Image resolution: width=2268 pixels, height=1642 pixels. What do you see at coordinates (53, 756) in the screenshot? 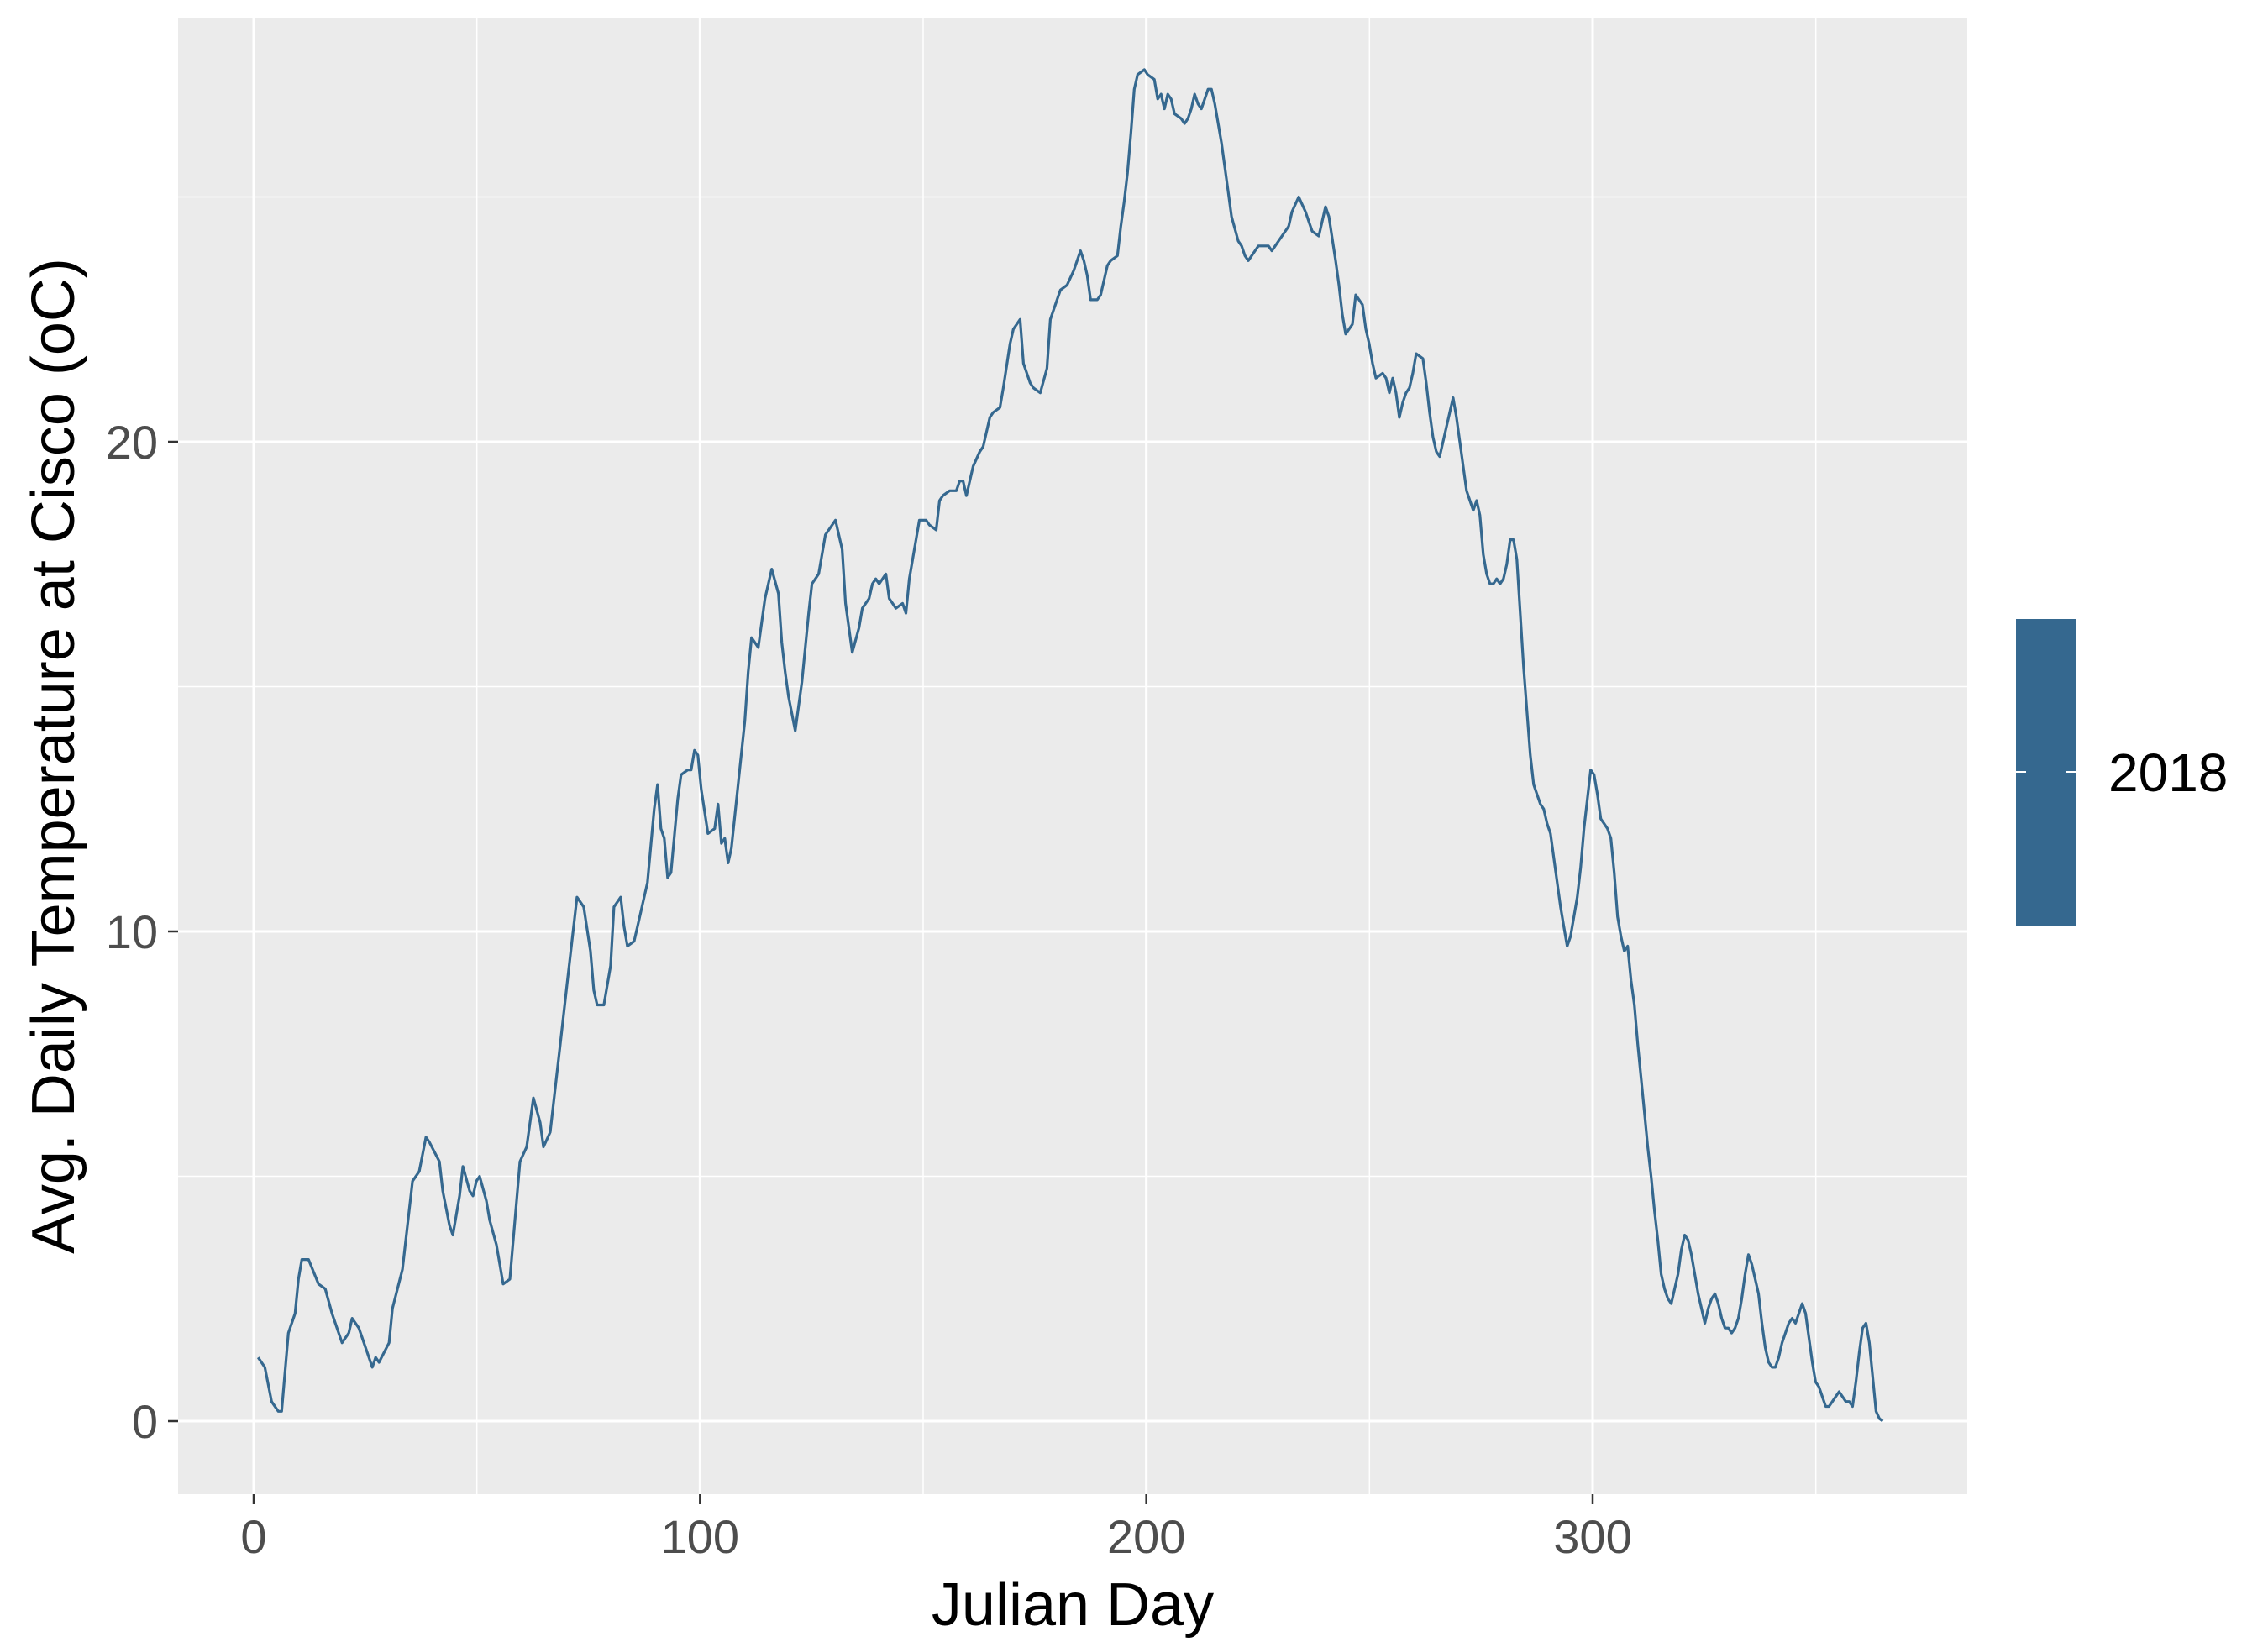
I see `y-axis-title: Avg. Daily Temperature at Cisco (oC)` at bounding box center [53, 756].